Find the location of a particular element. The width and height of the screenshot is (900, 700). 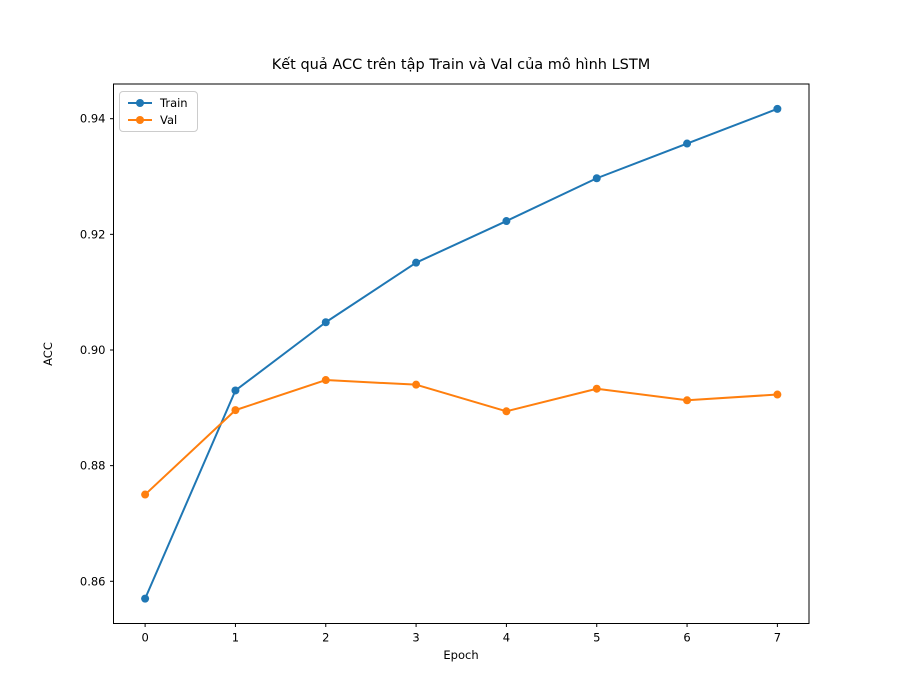

y-tick-label: 0.94 is located at coordinates (93, 119).